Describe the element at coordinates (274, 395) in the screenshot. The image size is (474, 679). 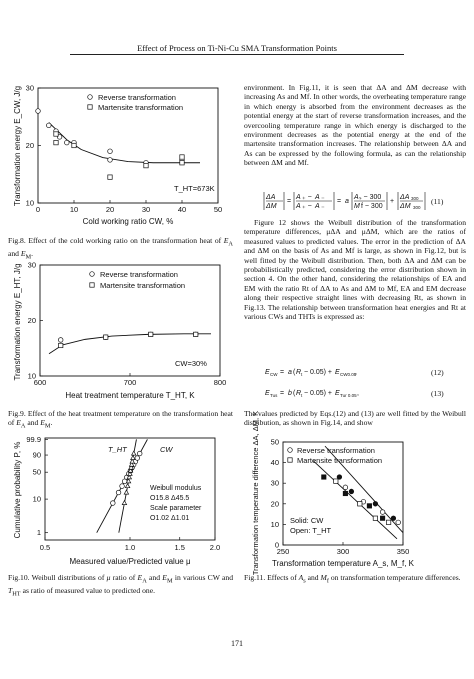
I see `svg-text: Tus` at that location.